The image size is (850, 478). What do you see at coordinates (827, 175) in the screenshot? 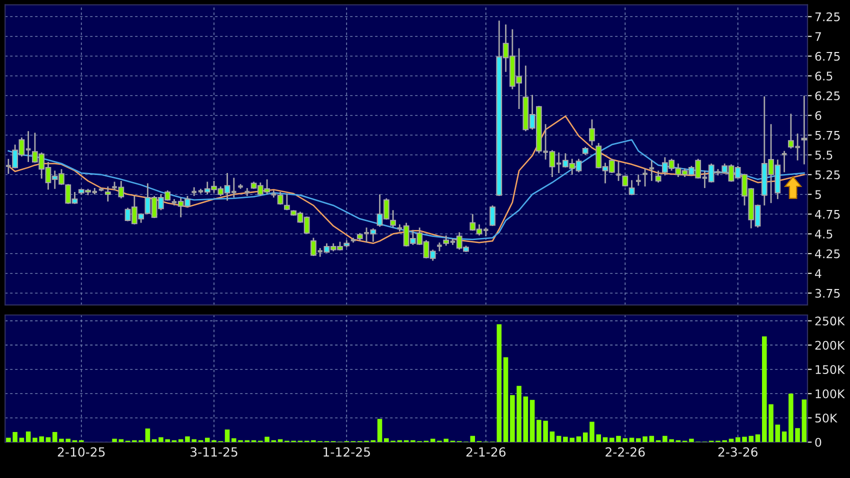
I see `y-tick-label: 5.25` at bounding box center [827, 175].